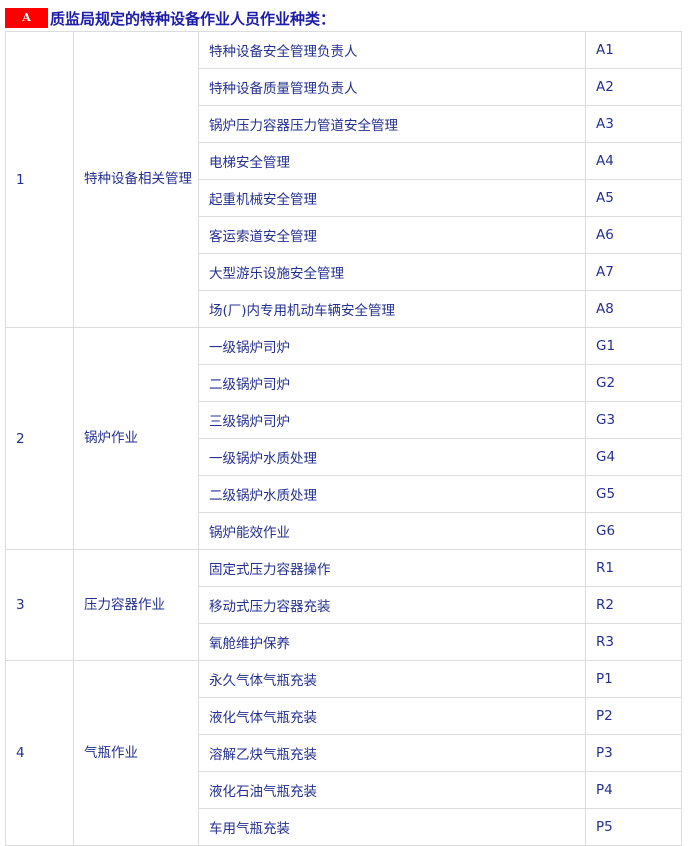 This screenshot has width=689, height=846. I want to click on group-number: 2, so click(39, 438).